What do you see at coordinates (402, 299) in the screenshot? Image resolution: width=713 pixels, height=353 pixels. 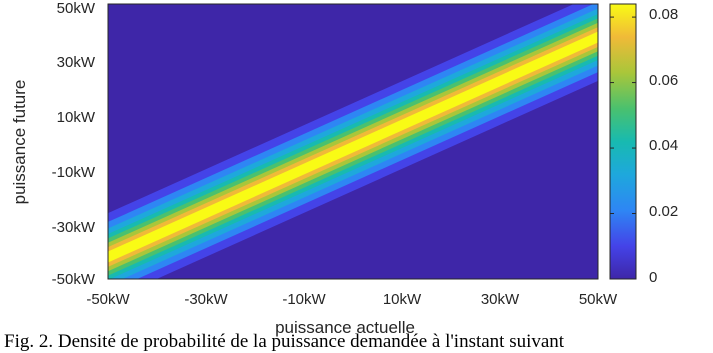 I see `x-tick-label: 10kW` at bounding box center [402, 299].